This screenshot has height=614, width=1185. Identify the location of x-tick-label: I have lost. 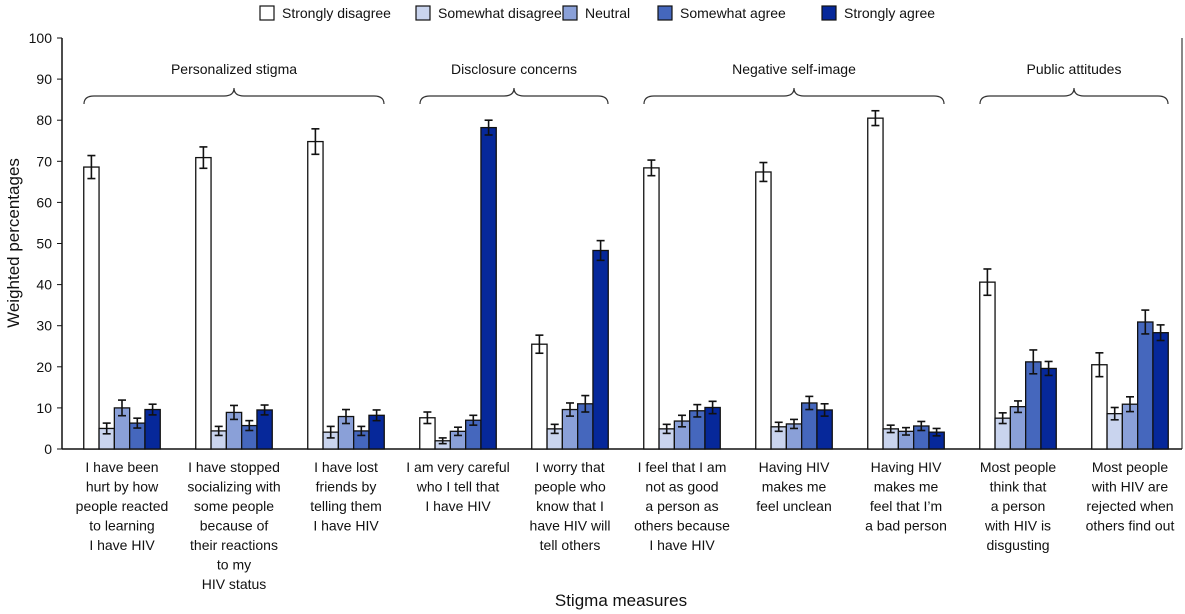
(346, 467).